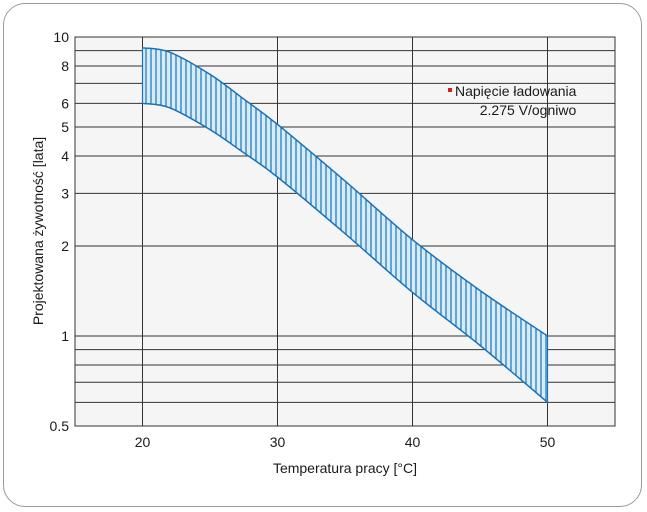 The height and width of the screenshot is (512, 647). Describe the element at coordinates (413, 442) in the screenshot. I see `x-tick-label: 40` at that location.